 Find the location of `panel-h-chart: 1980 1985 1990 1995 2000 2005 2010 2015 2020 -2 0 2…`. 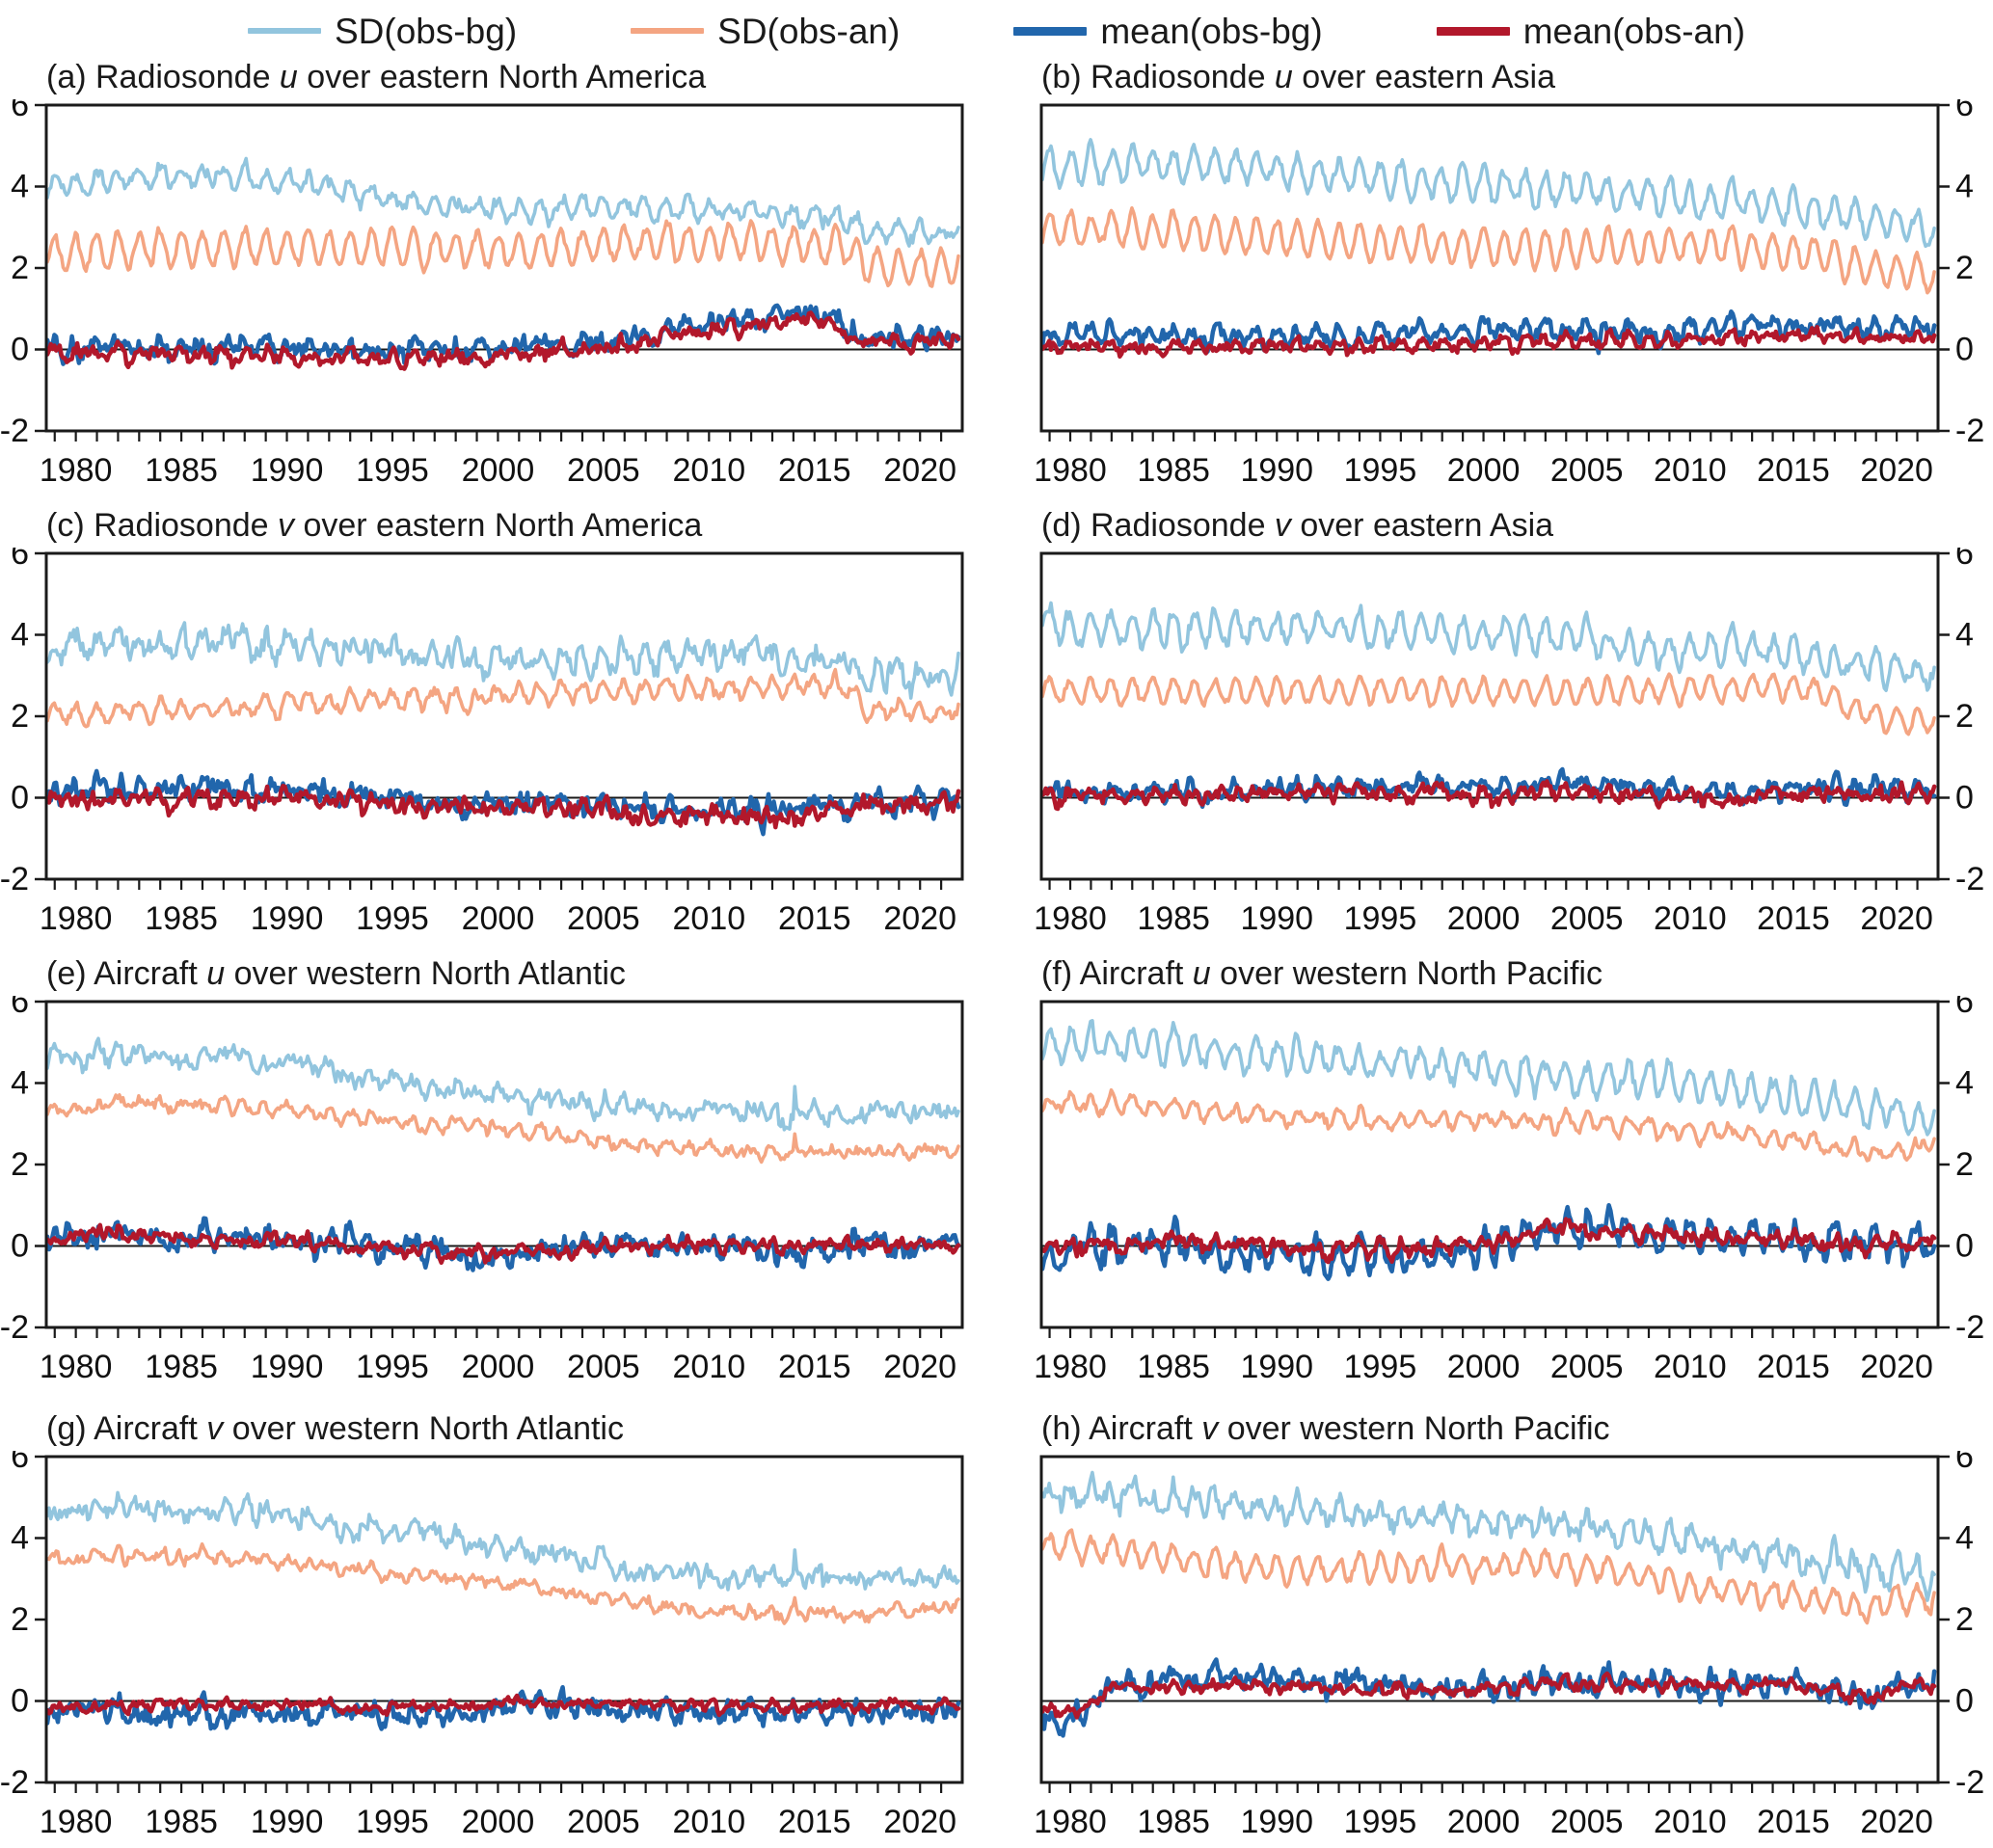

panel-h-chart: 1980 1985 1990 1995 2000 2005 2010 2015 2020 -2 0 2… is located at coordinates (1509, 1646).